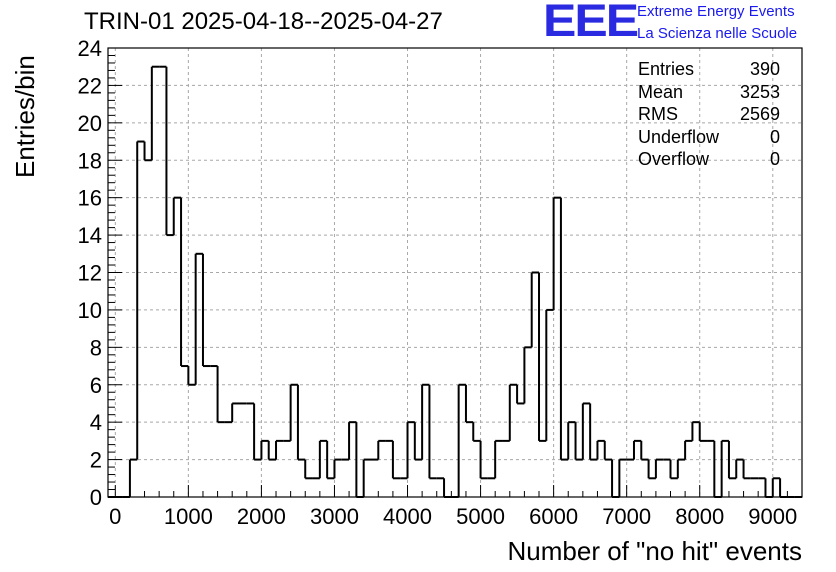 The height and width of the screenshot is (572, 836). What do you see at coordinates (263, 21) in the screenshot?
I see `chart-title: TRIN-01 2025-04-18--2025-04-27` at bounding box center [263, 21].